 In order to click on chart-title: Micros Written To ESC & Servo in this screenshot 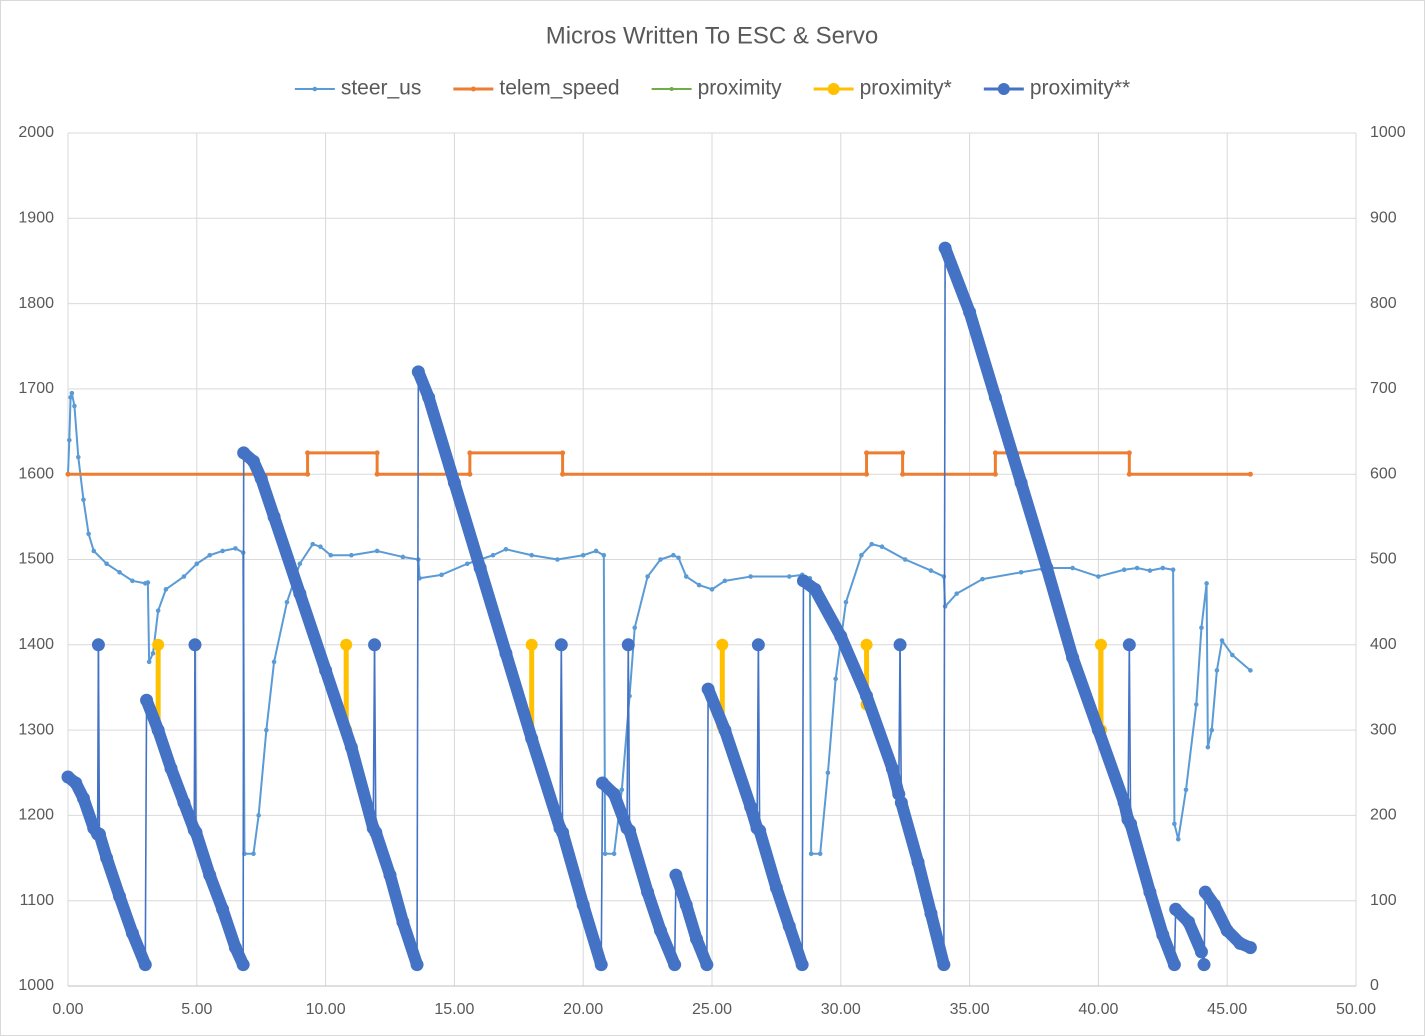, I will do `click(712, 35)`.